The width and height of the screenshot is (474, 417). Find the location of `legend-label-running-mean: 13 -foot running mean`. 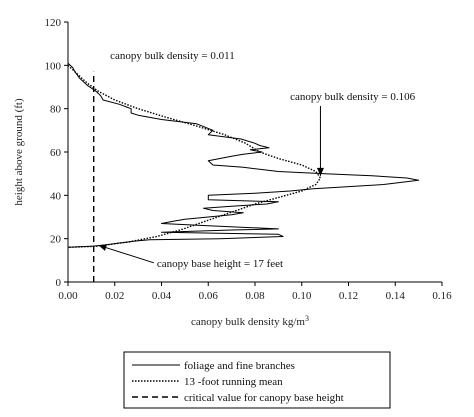

legend-label-running-mean: 13 -foot running mean is located at coordinates (233, 382).